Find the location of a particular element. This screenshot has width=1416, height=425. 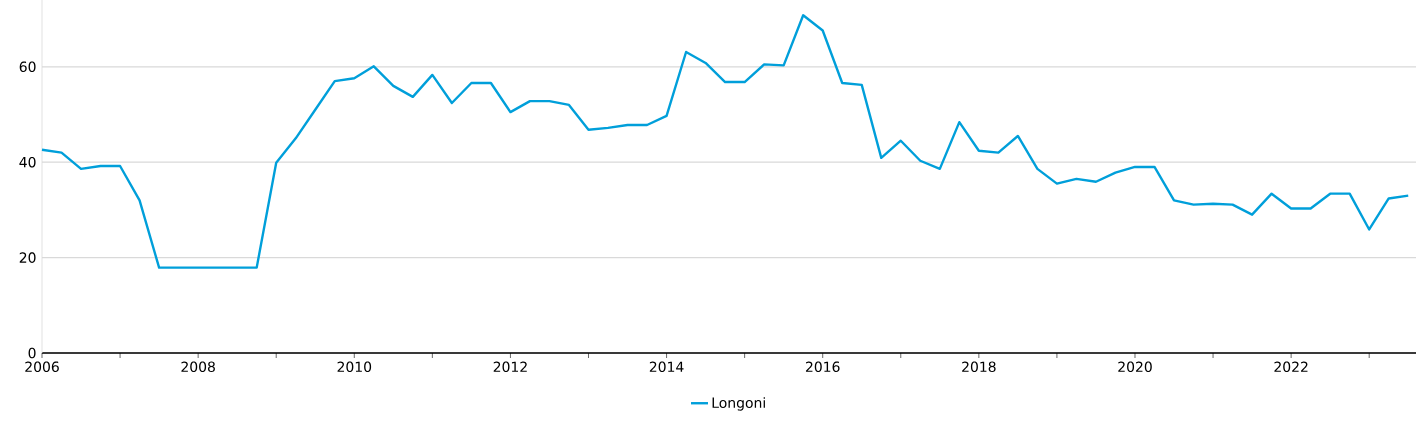

y-tick-label: 20 is located at coordinates (27, 257).